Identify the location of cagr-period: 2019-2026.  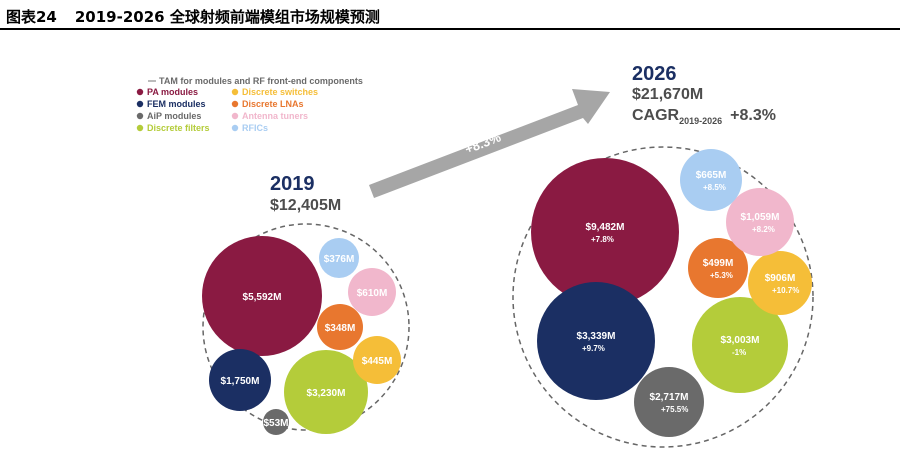
(700, 121).